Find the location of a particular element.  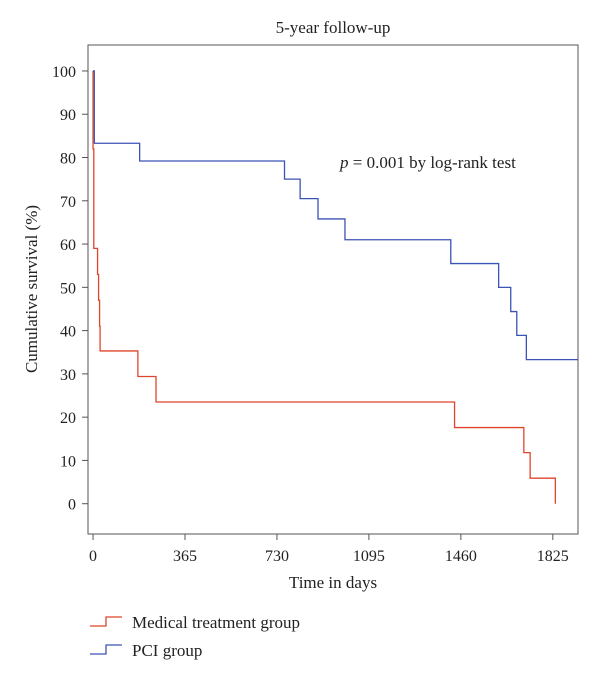

y-tick-label: 80 is located at coordinates (68, 159).